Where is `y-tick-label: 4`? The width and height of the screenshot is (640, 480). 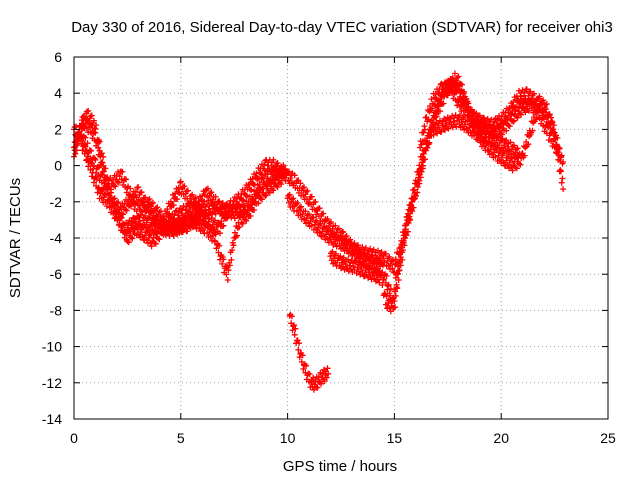
y-tick-label: 4 is located at coordinates (58, 93).